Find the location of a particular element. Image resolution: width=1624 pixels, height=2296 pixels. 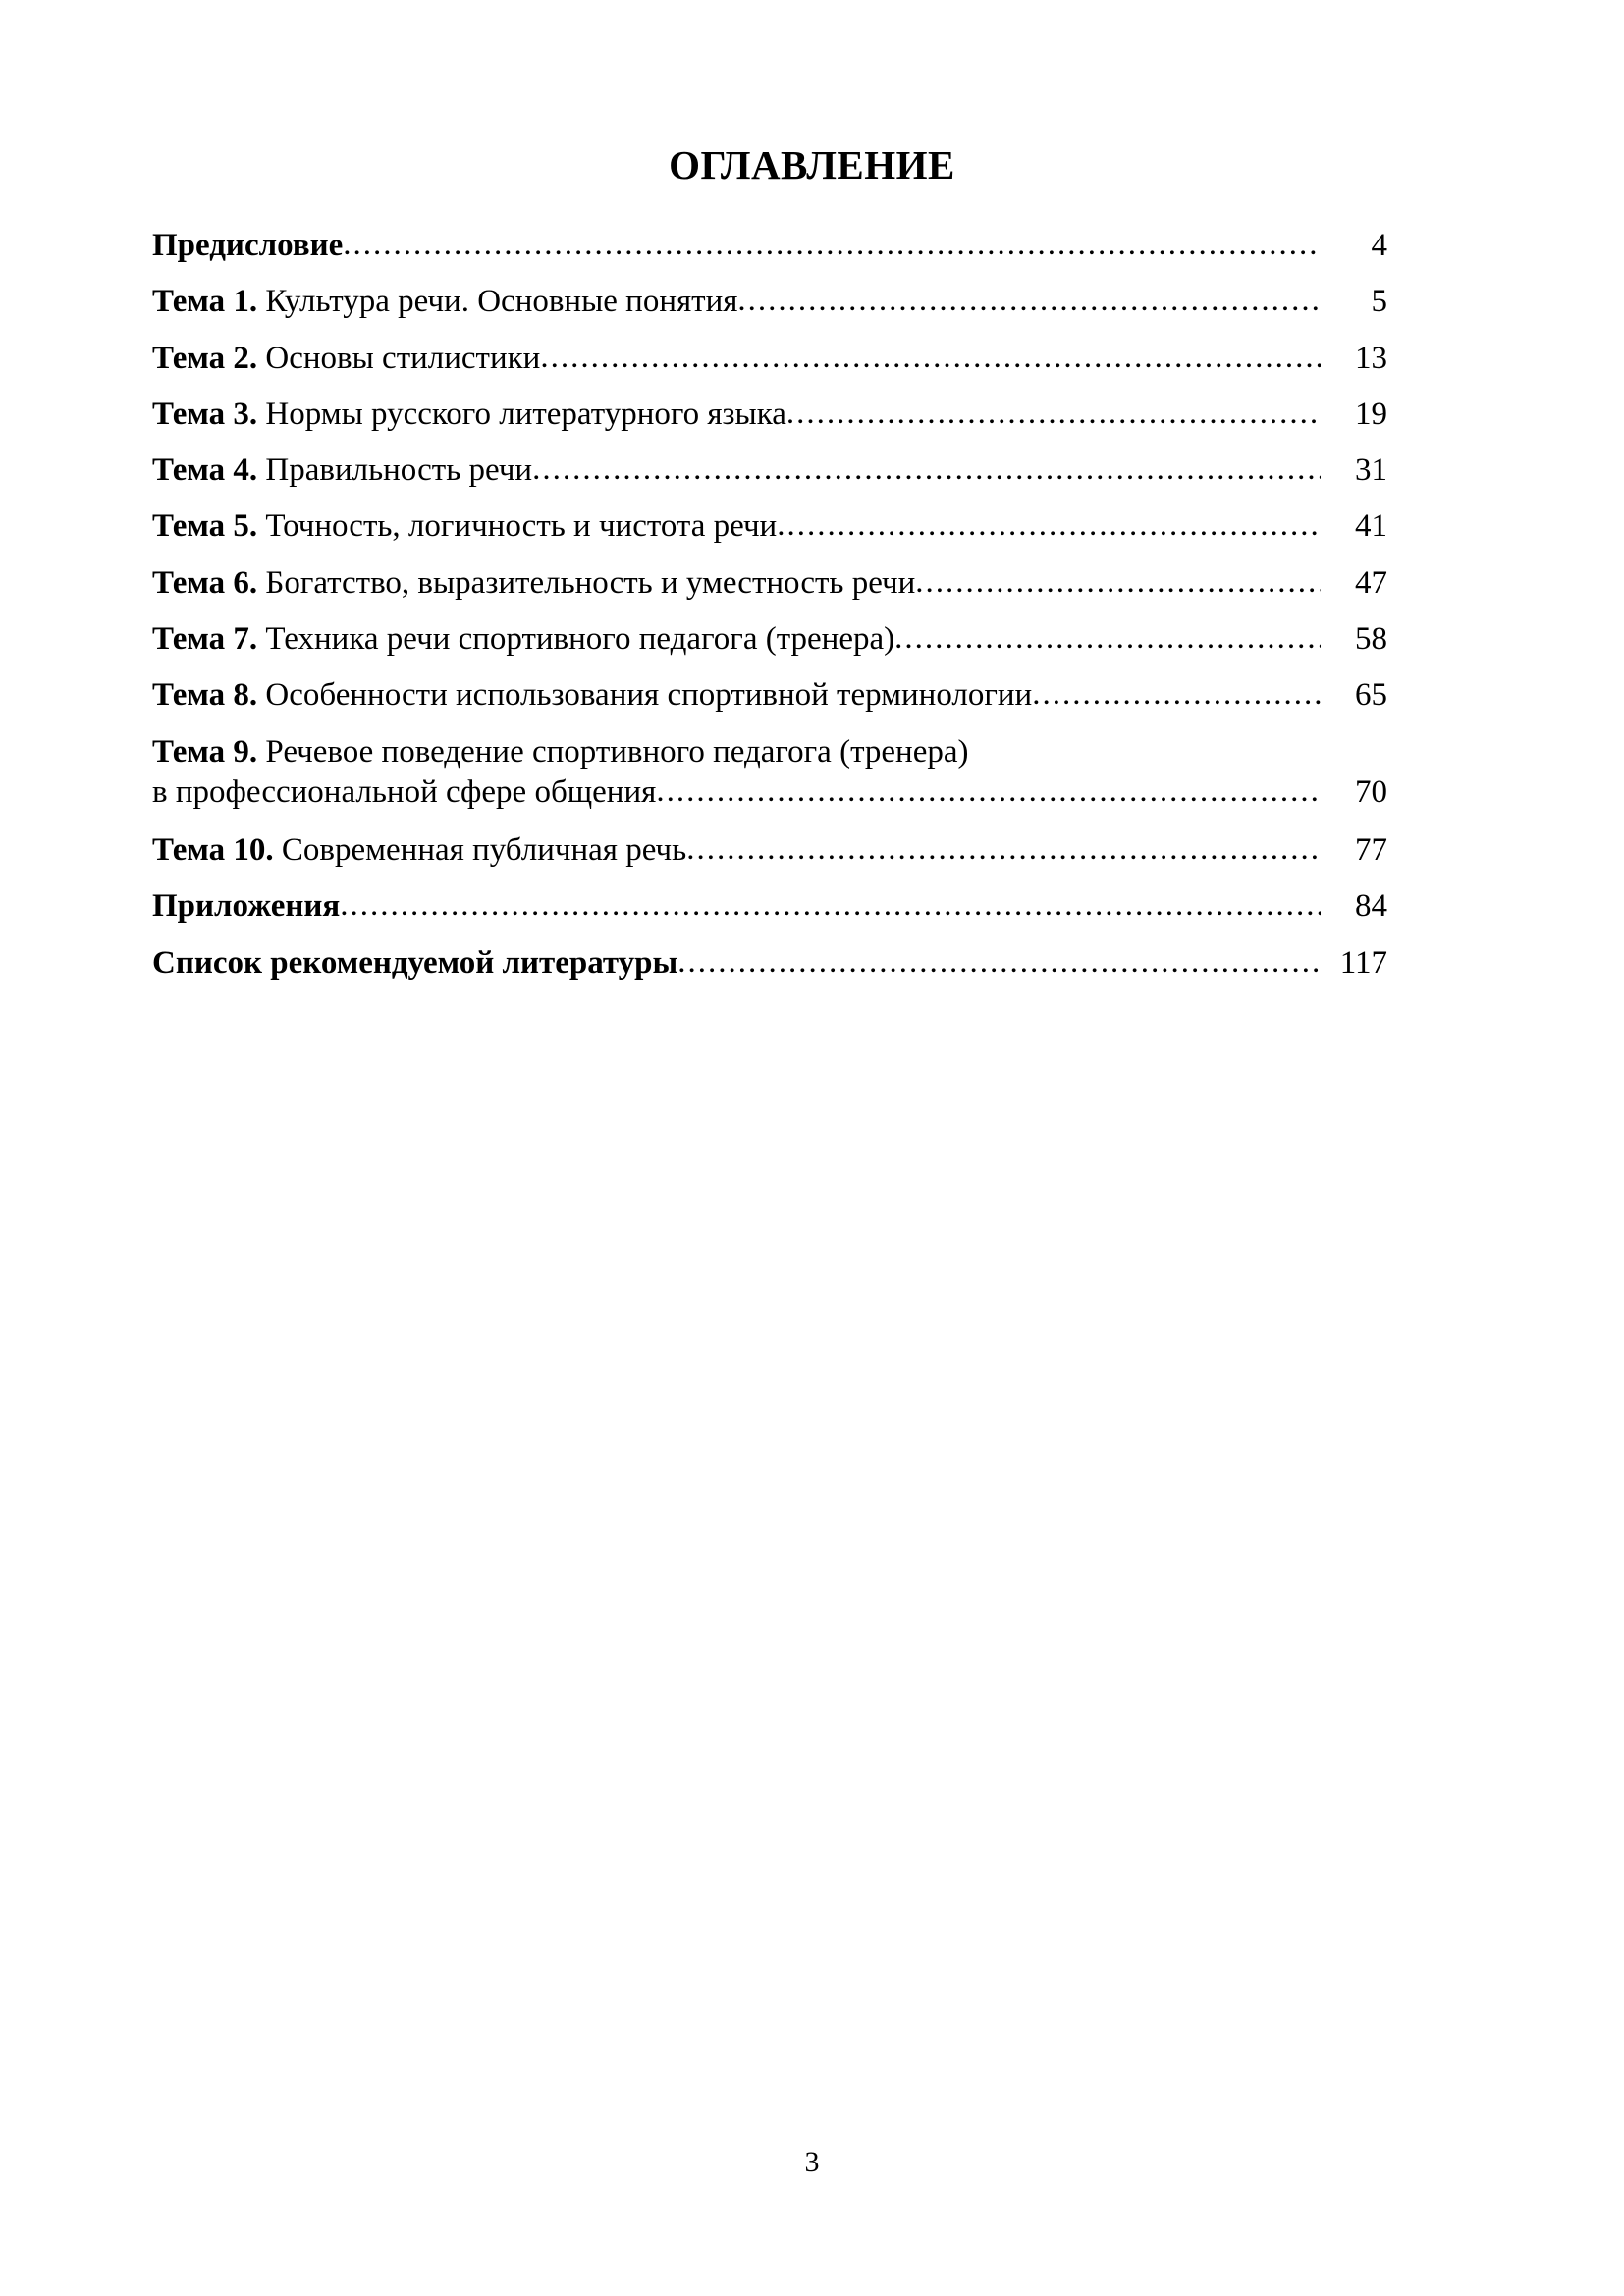

toc-page-number: 19 is located at coordinates (1371, 414).